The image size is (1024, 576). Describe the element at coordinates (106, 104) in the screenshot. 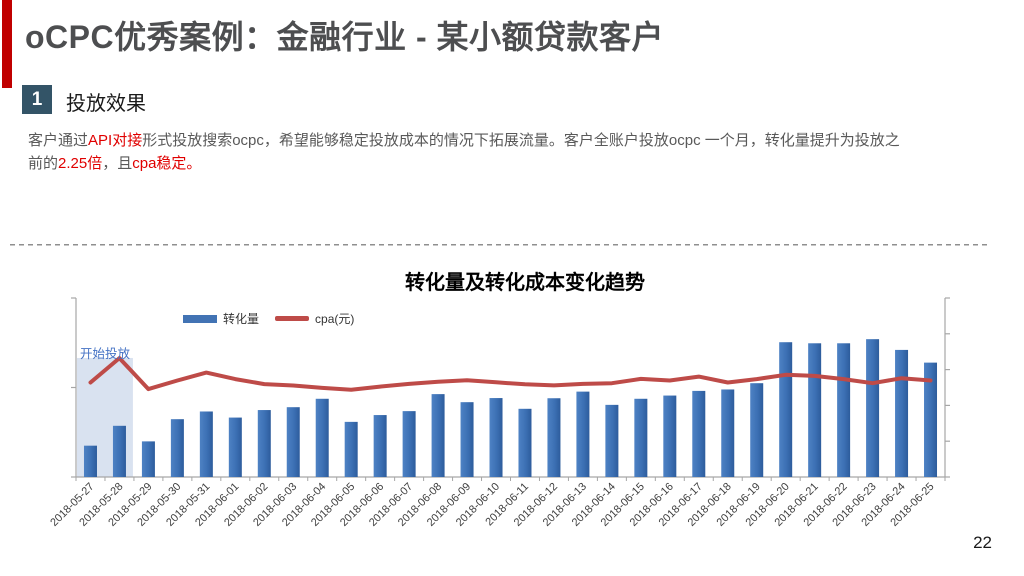

I see `section-title: 投放效果` at that location.